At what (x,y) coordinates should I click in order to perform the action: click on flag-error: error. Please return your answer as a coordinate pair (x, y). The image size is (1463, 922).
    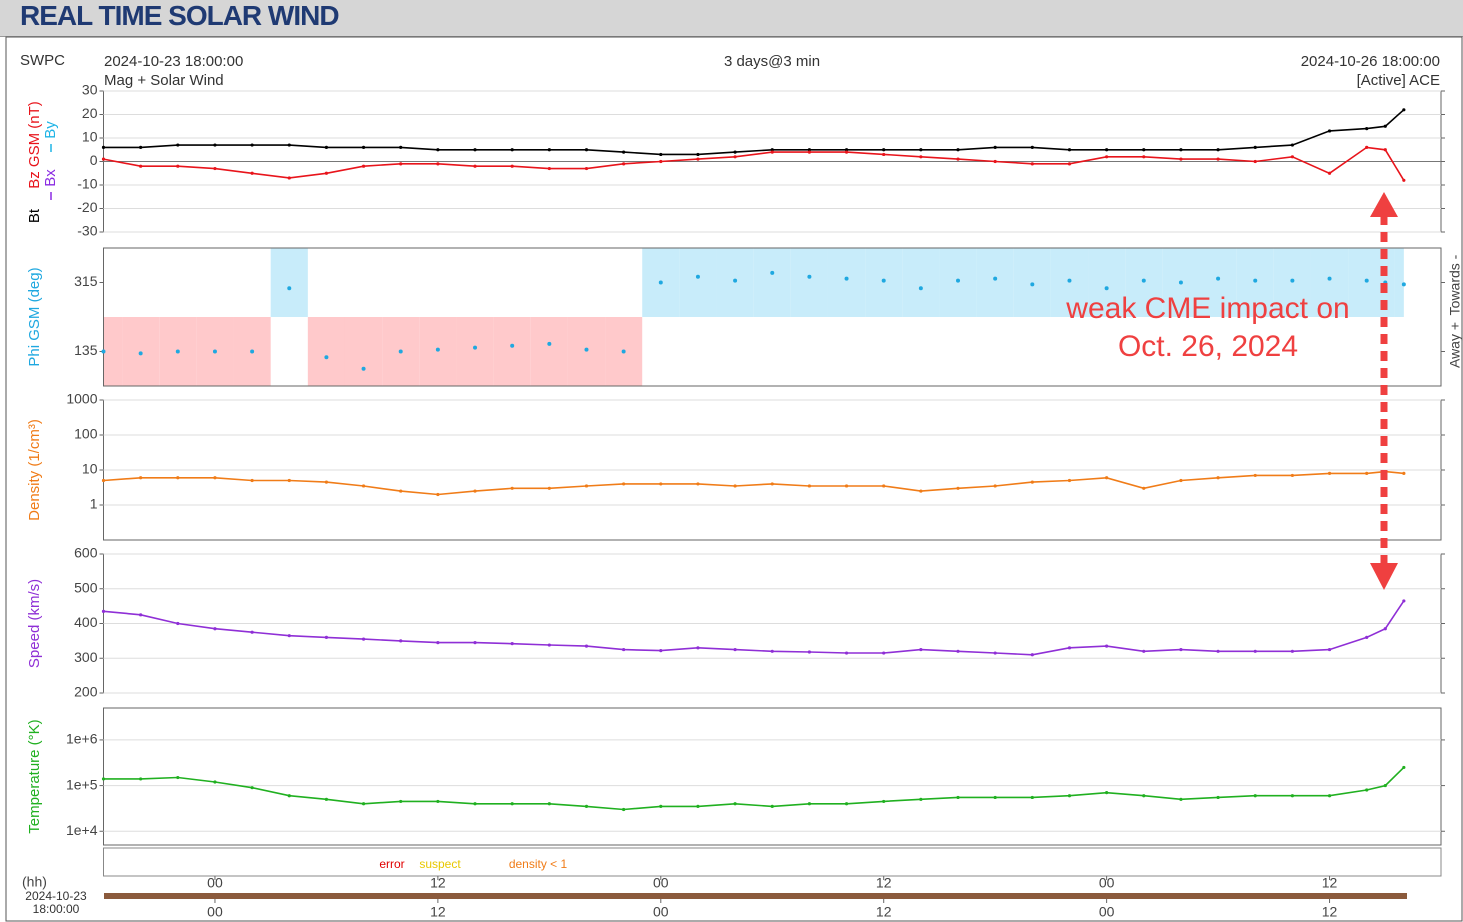
    Looking at the image, I should click on (391, 864).